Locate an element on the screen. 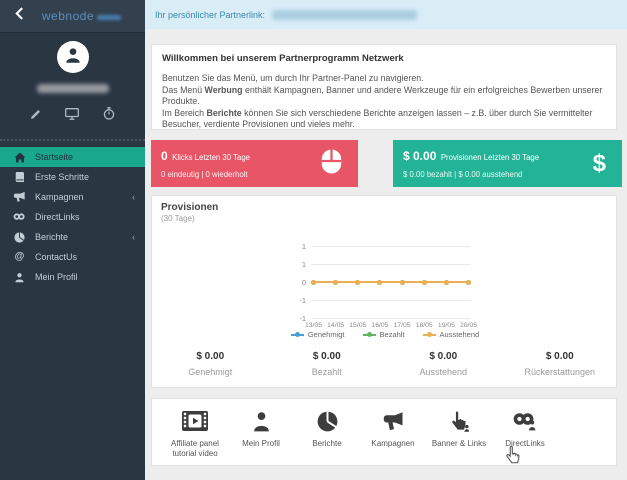  sidebar-item-label: ContactUs is located at coordinates (56, 257).